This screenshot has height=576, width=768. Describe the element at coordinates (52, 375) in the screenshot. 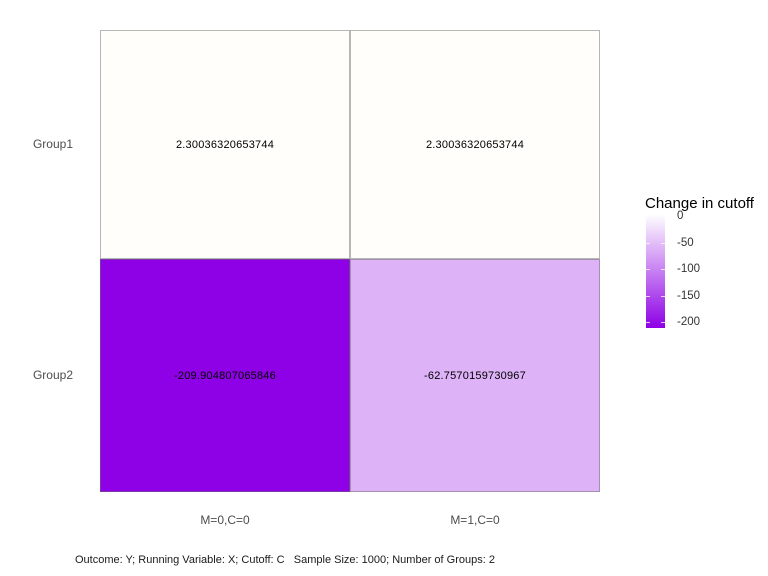

I see `y-axis-label-group2: Group2` at that location.